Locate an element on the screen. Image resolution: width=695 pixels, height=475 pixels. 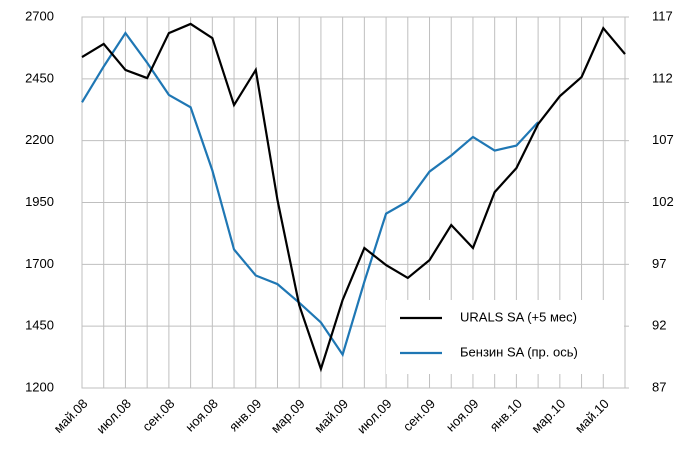
y2-tick-label: 92 is located at coordinates (659, 325).